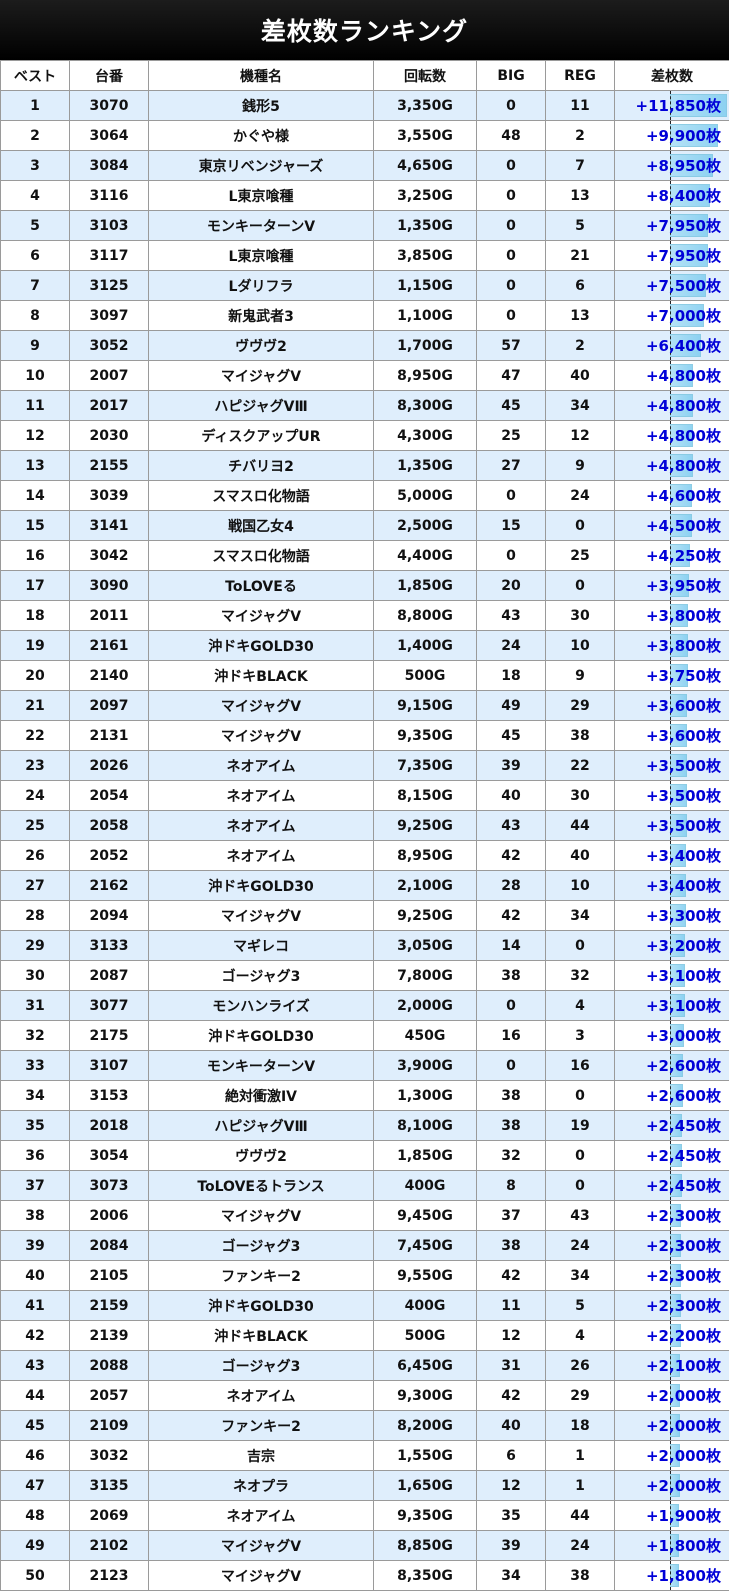 This screenshot has height=1591, width=729. What do you see at coordinates (511, 675) in the screenshot?
I see `big-cell: 18` at bounding box center [511, 675].